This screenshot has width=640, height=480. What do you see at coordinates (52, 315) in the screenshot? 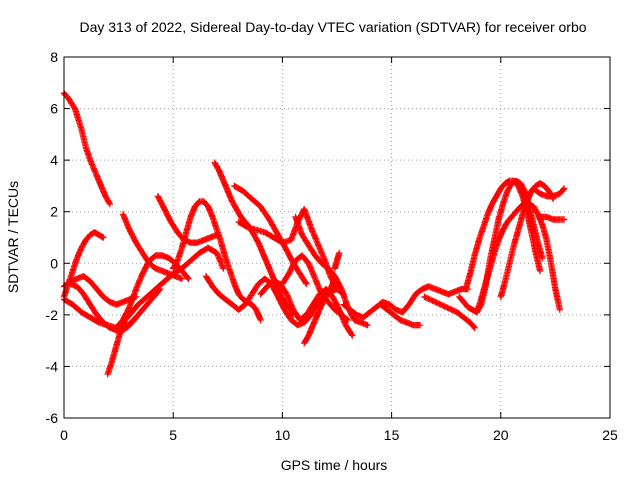
I see `y-tick-label: -2` at bounding box center [52, 315].